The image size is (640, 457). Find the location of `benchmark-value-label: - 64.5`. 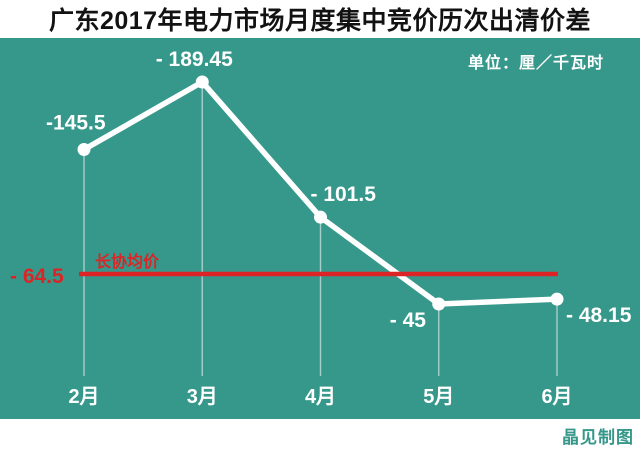

benchmark-value-label: - 64.5 is located at coordinates (37, 276).